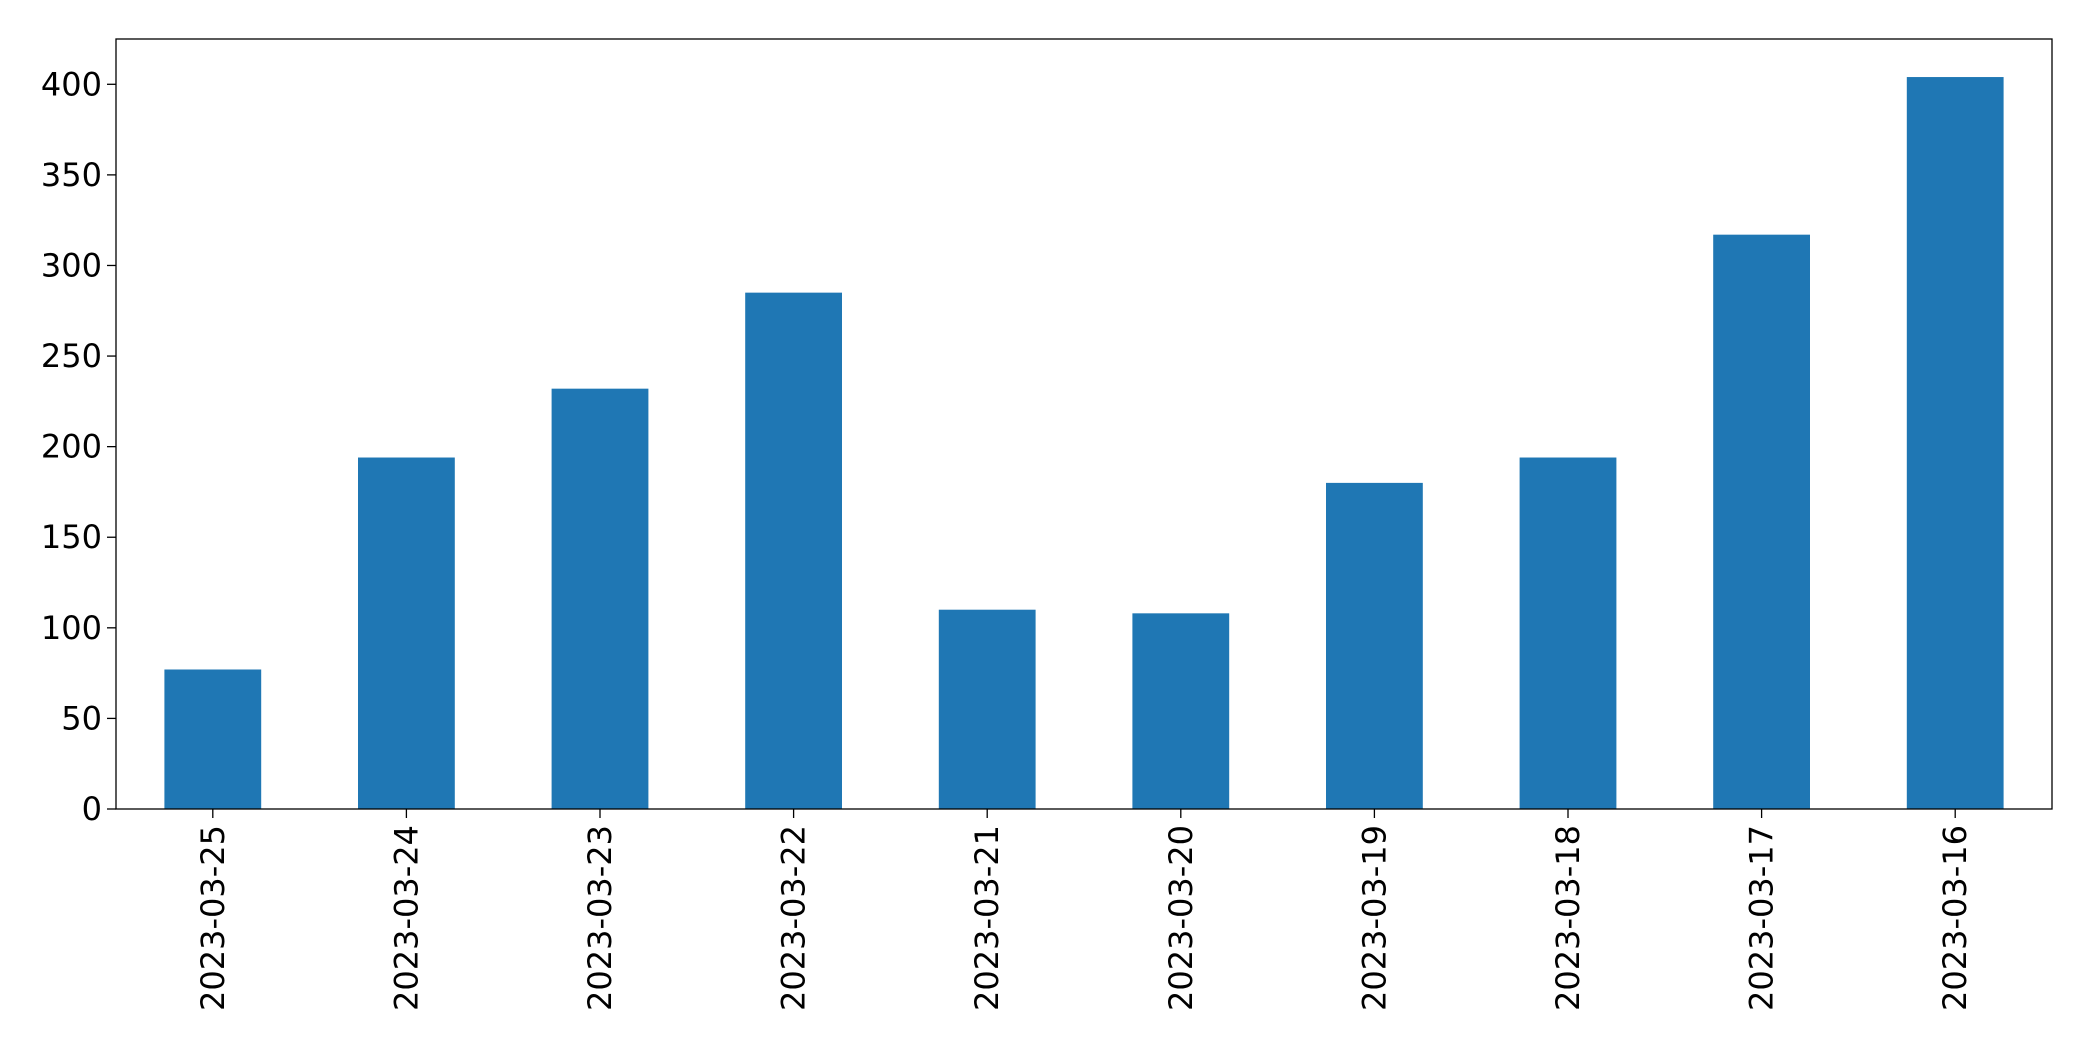 This screenshot has width=2093, height=1061. Describe the element at coordinates (71, 447) in the screenshot. I see `y-tick-label: 200` at that location.